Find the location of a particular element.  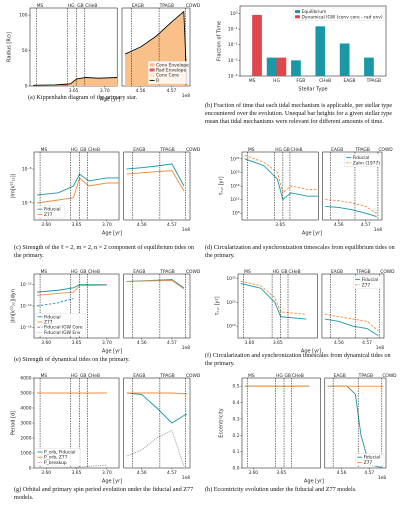

y-axis-label: |Im[k²²₂₂]| is located at coordinates (14, 185).